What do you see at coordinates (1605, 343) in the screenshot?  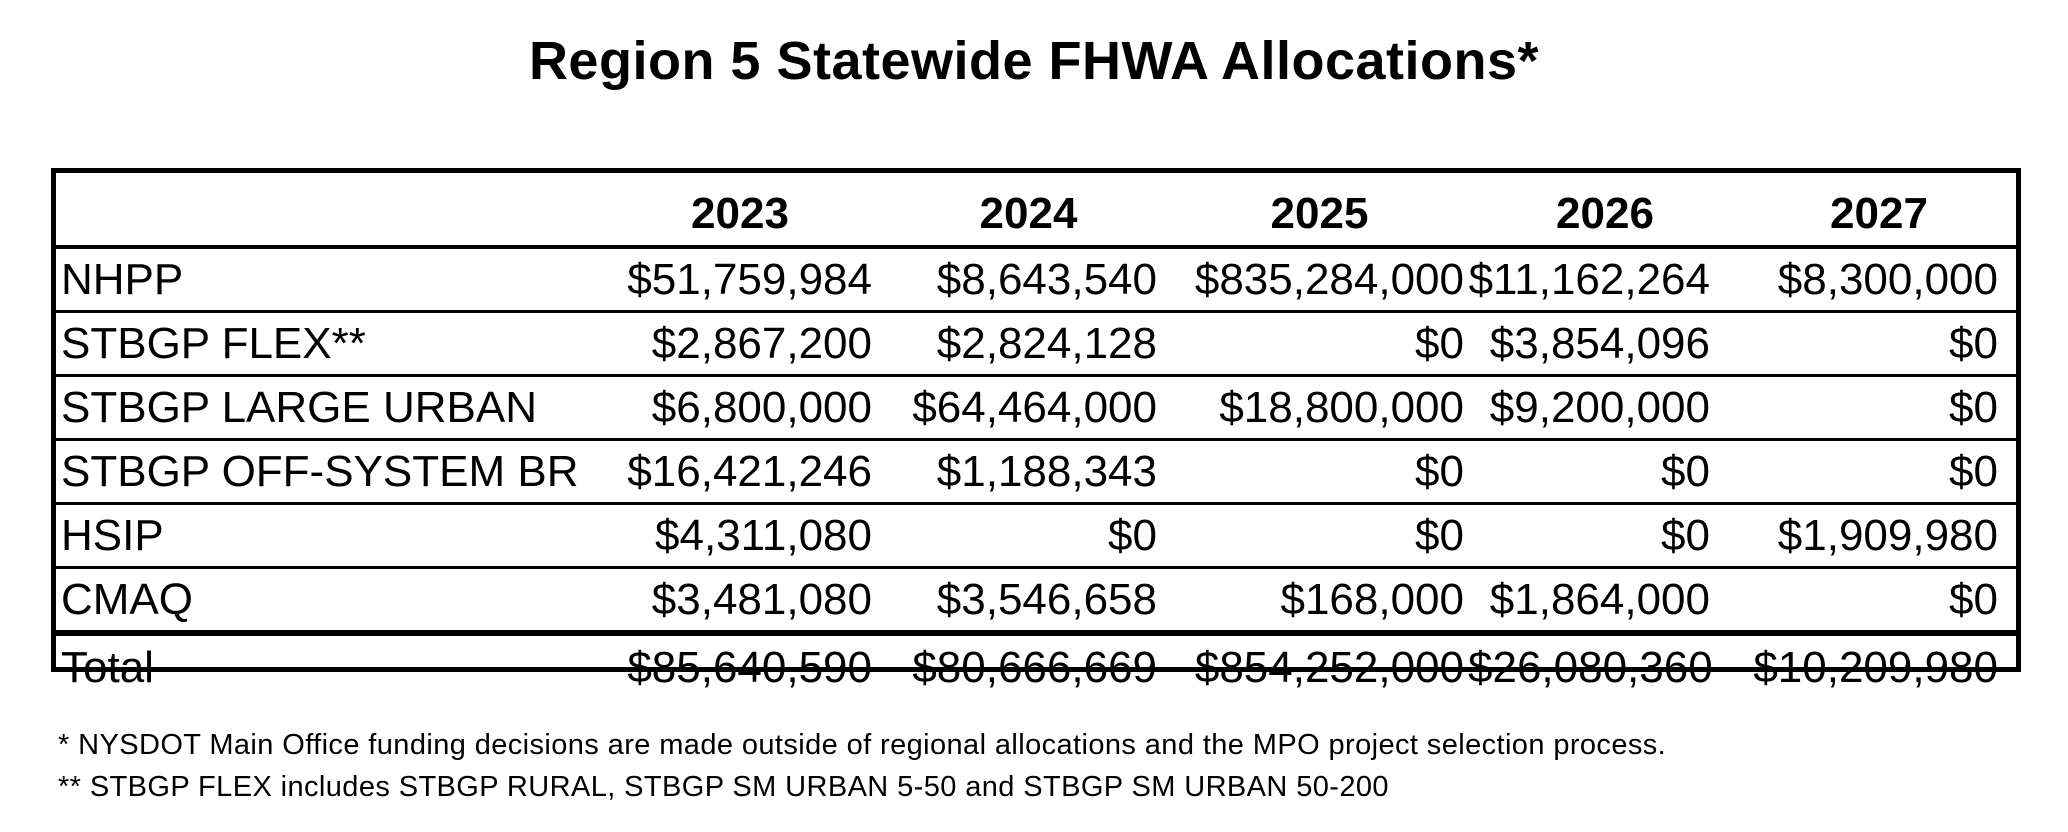 I see `table-cell: $3,854,096` at bounding box center [1605, 343].